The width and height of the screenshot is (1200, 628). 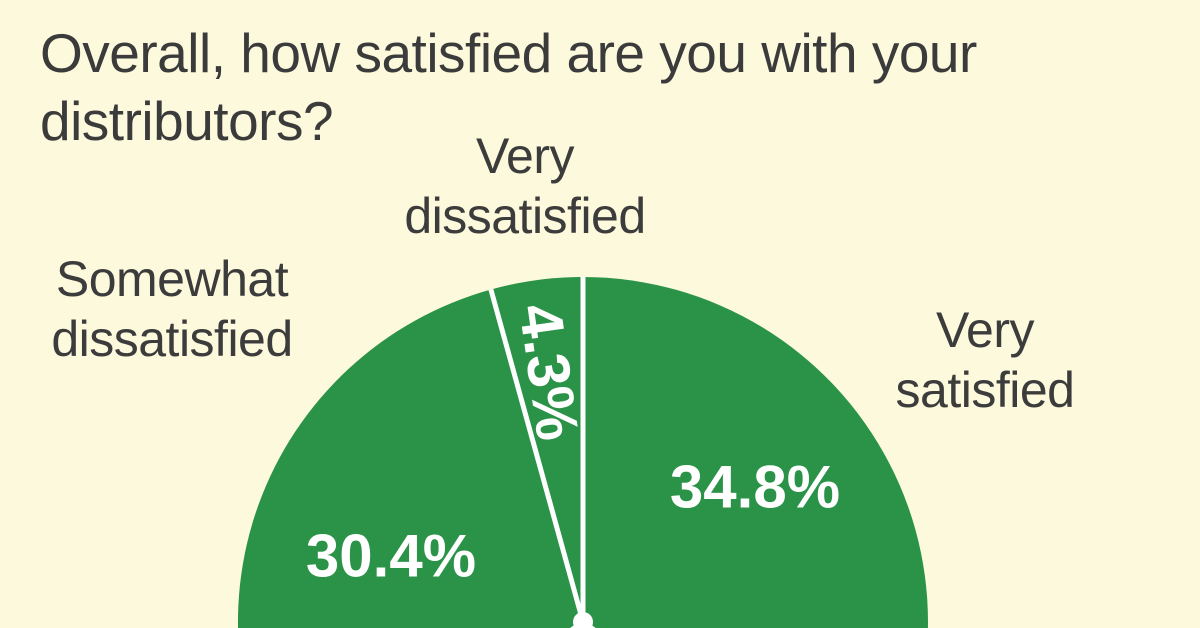 What do you see at coordinates (583, 620) in the screenshot?
I see `pie-center-dot` at bounding box center [583, 620].